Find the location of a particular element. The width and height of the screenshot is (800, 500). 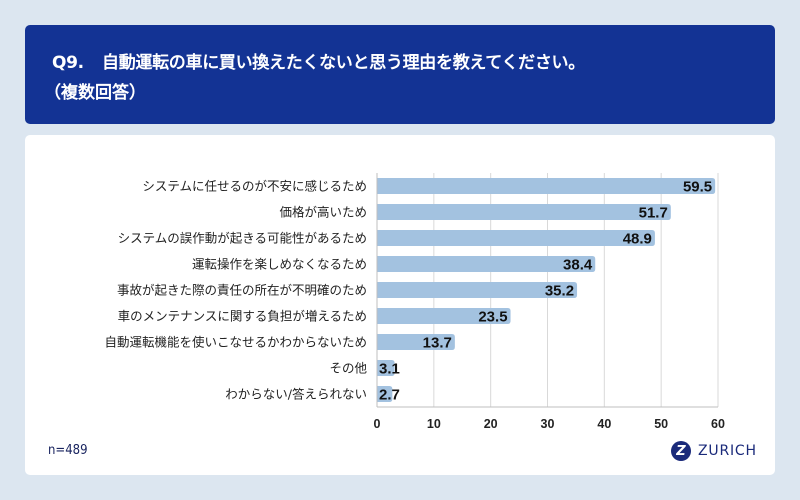

sample-size: n=489 is located at coordinates (68, 450).